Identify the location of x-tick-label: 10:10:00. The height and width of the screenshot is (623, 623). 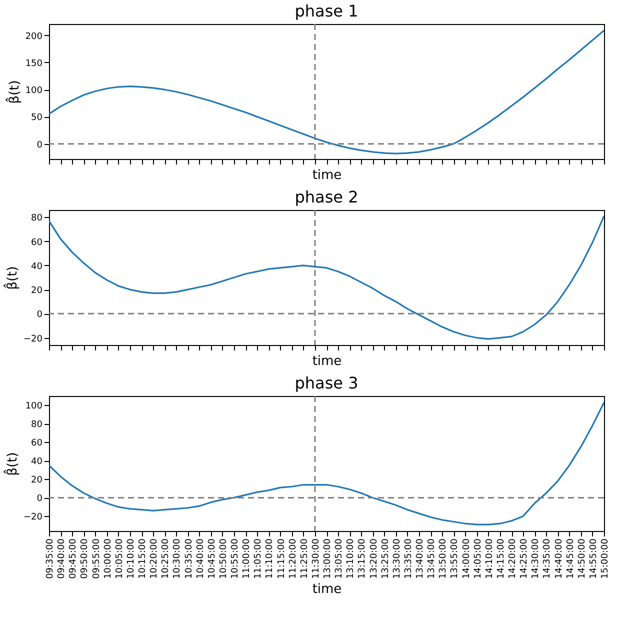
(131, 558).